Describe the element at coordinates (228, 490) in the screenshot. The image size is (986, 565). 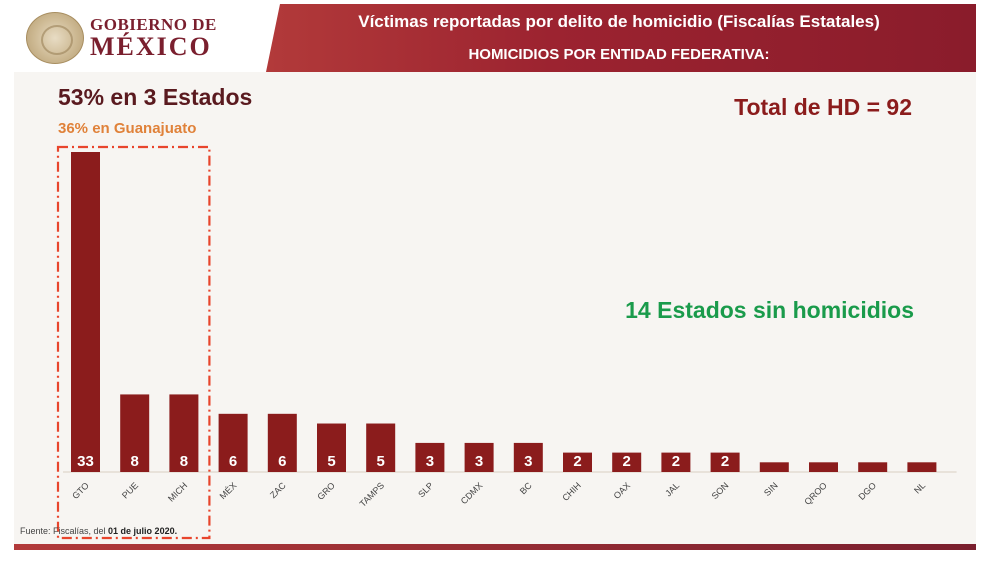
I see `tick-label: MÉX` at that location.